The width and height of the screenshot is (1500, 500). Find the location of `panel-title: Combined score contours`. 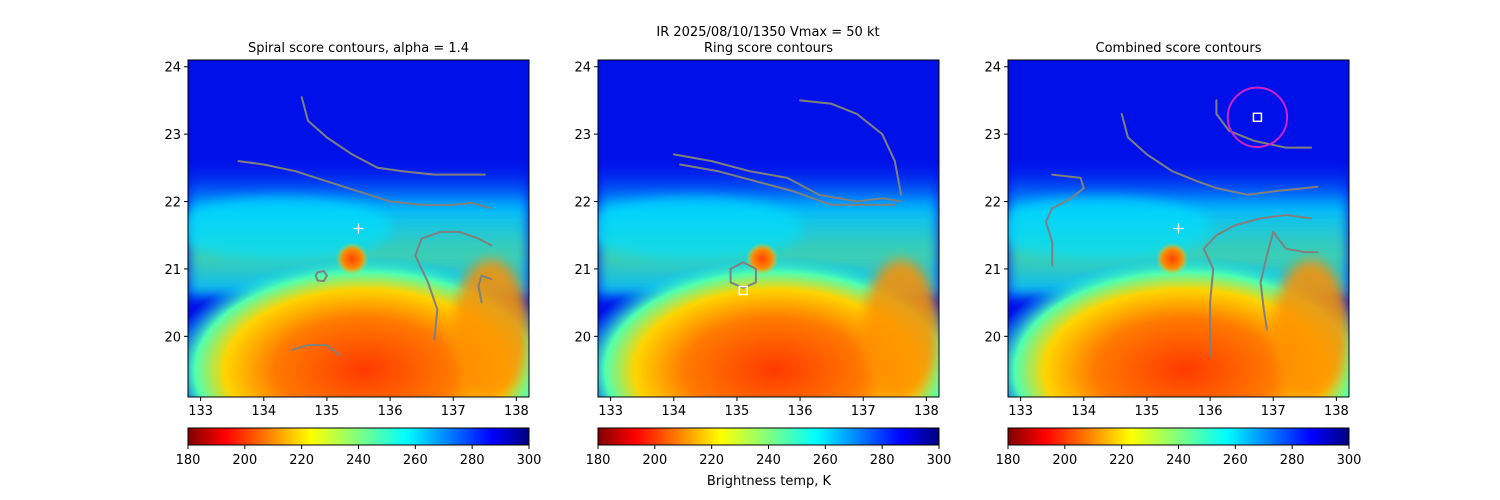

panel-title: Combined score contours is located at coordinates (1179, 48).